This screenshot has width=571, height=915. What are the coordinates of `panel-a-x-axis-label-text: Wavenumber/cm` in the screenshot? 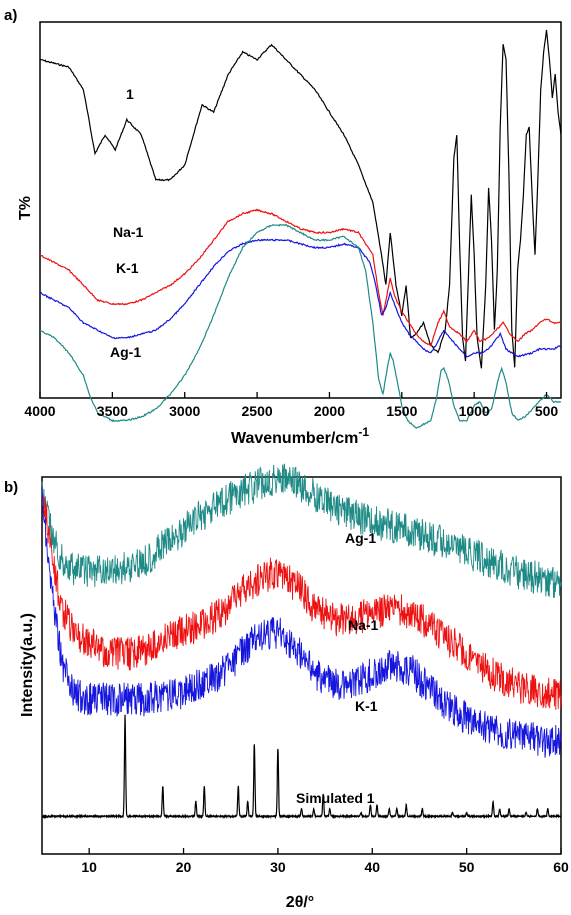 It's located at (294, 438).